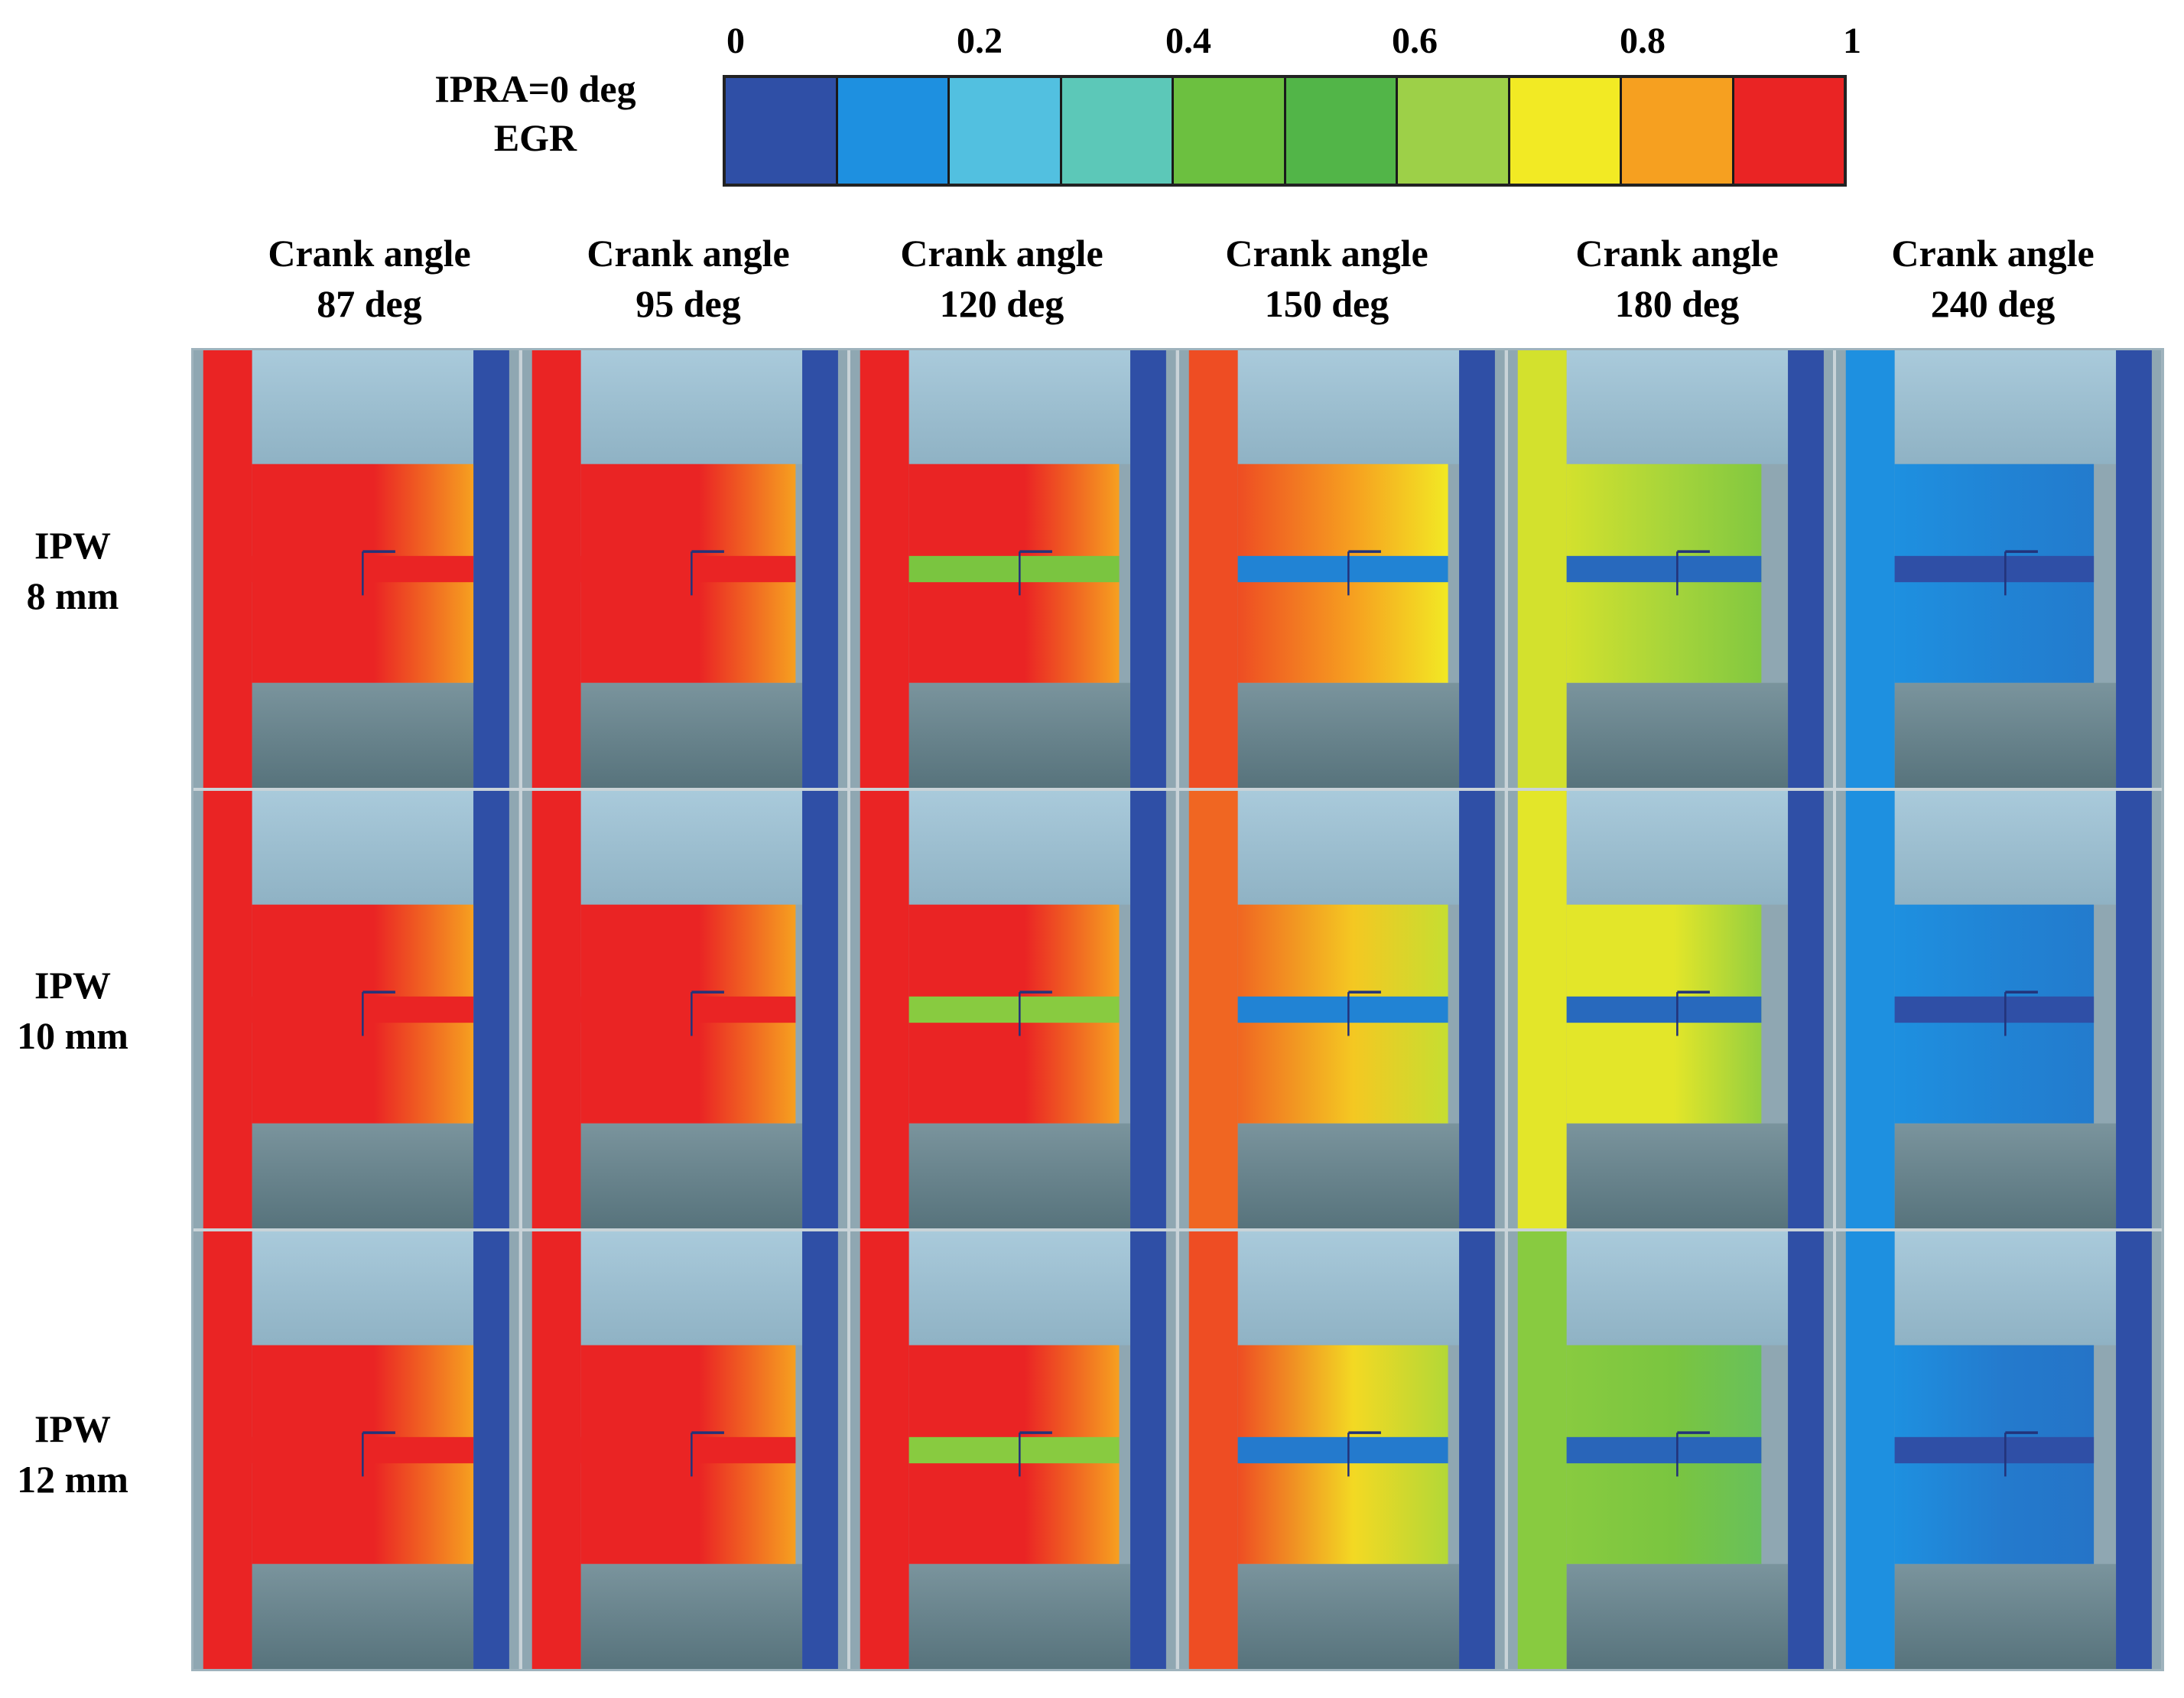  What do you see at coordinates (1993, 303) in the screenshot?
I see `col-header-angle: 240 deg` at bounding box center [1993, 303].